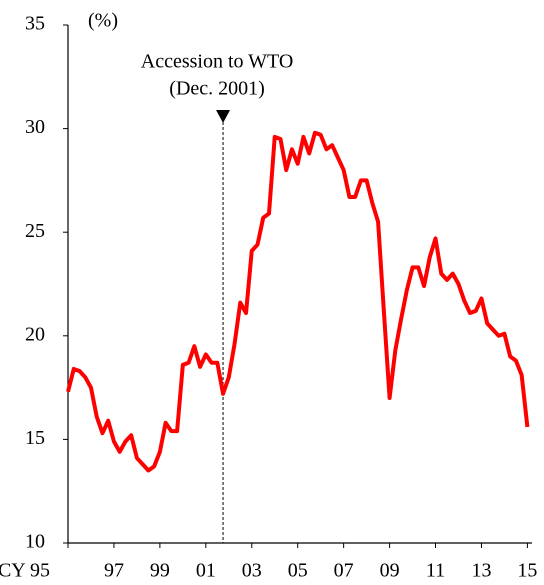 The height and width of the screenshot is (585, 544). What do you see at coordinates (35, 127) in the screenshot?
I see `y-tick-label: 30` at bounding box center [35, 127].